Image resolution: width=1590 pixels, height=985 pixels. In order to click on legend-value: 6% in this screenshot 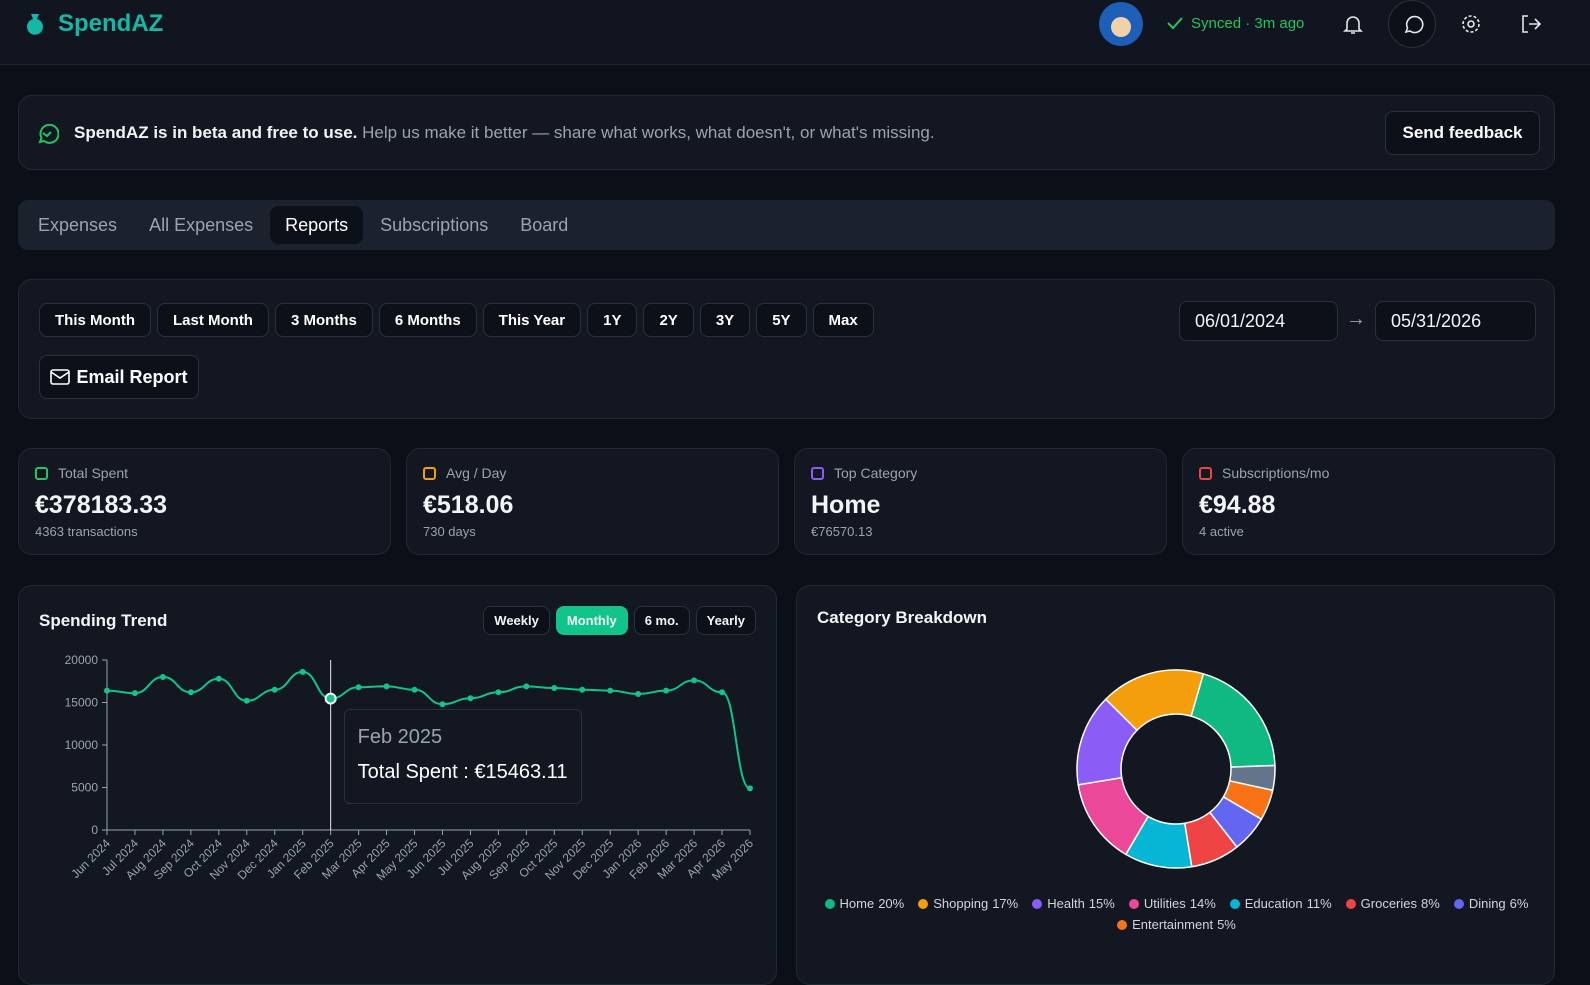, I will do `click(1519, 903)`.